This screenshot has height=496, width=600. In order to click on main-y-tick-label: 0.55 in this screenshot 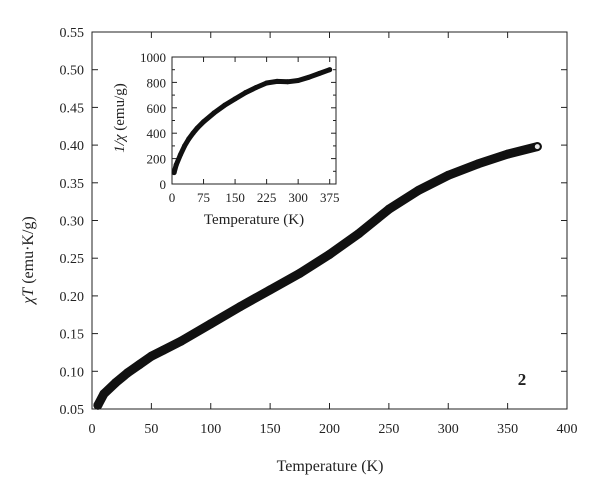, I will do `click(72, 33)`.